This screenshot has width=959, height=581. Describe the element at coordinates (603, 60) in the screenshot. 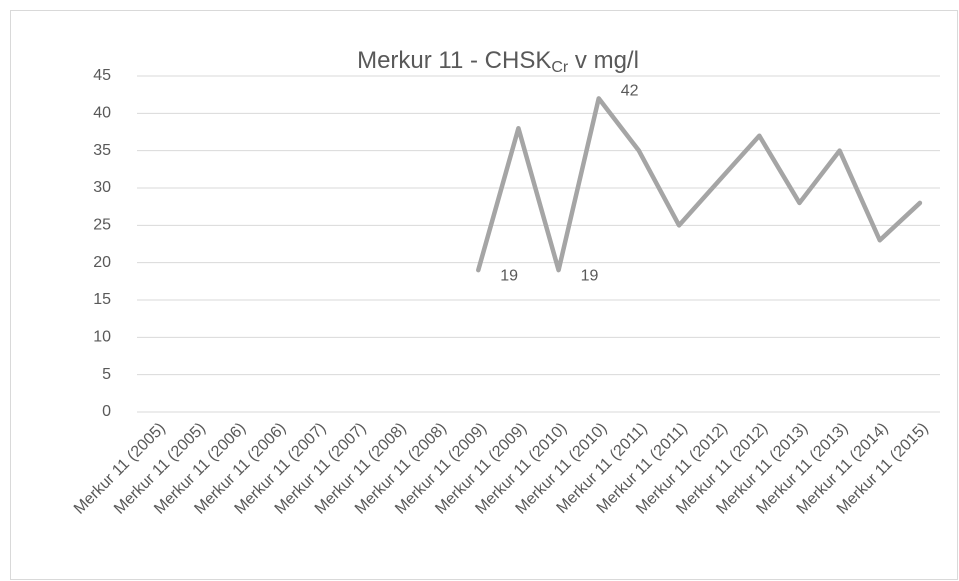

I see `title-end: v mg/l` at that location.